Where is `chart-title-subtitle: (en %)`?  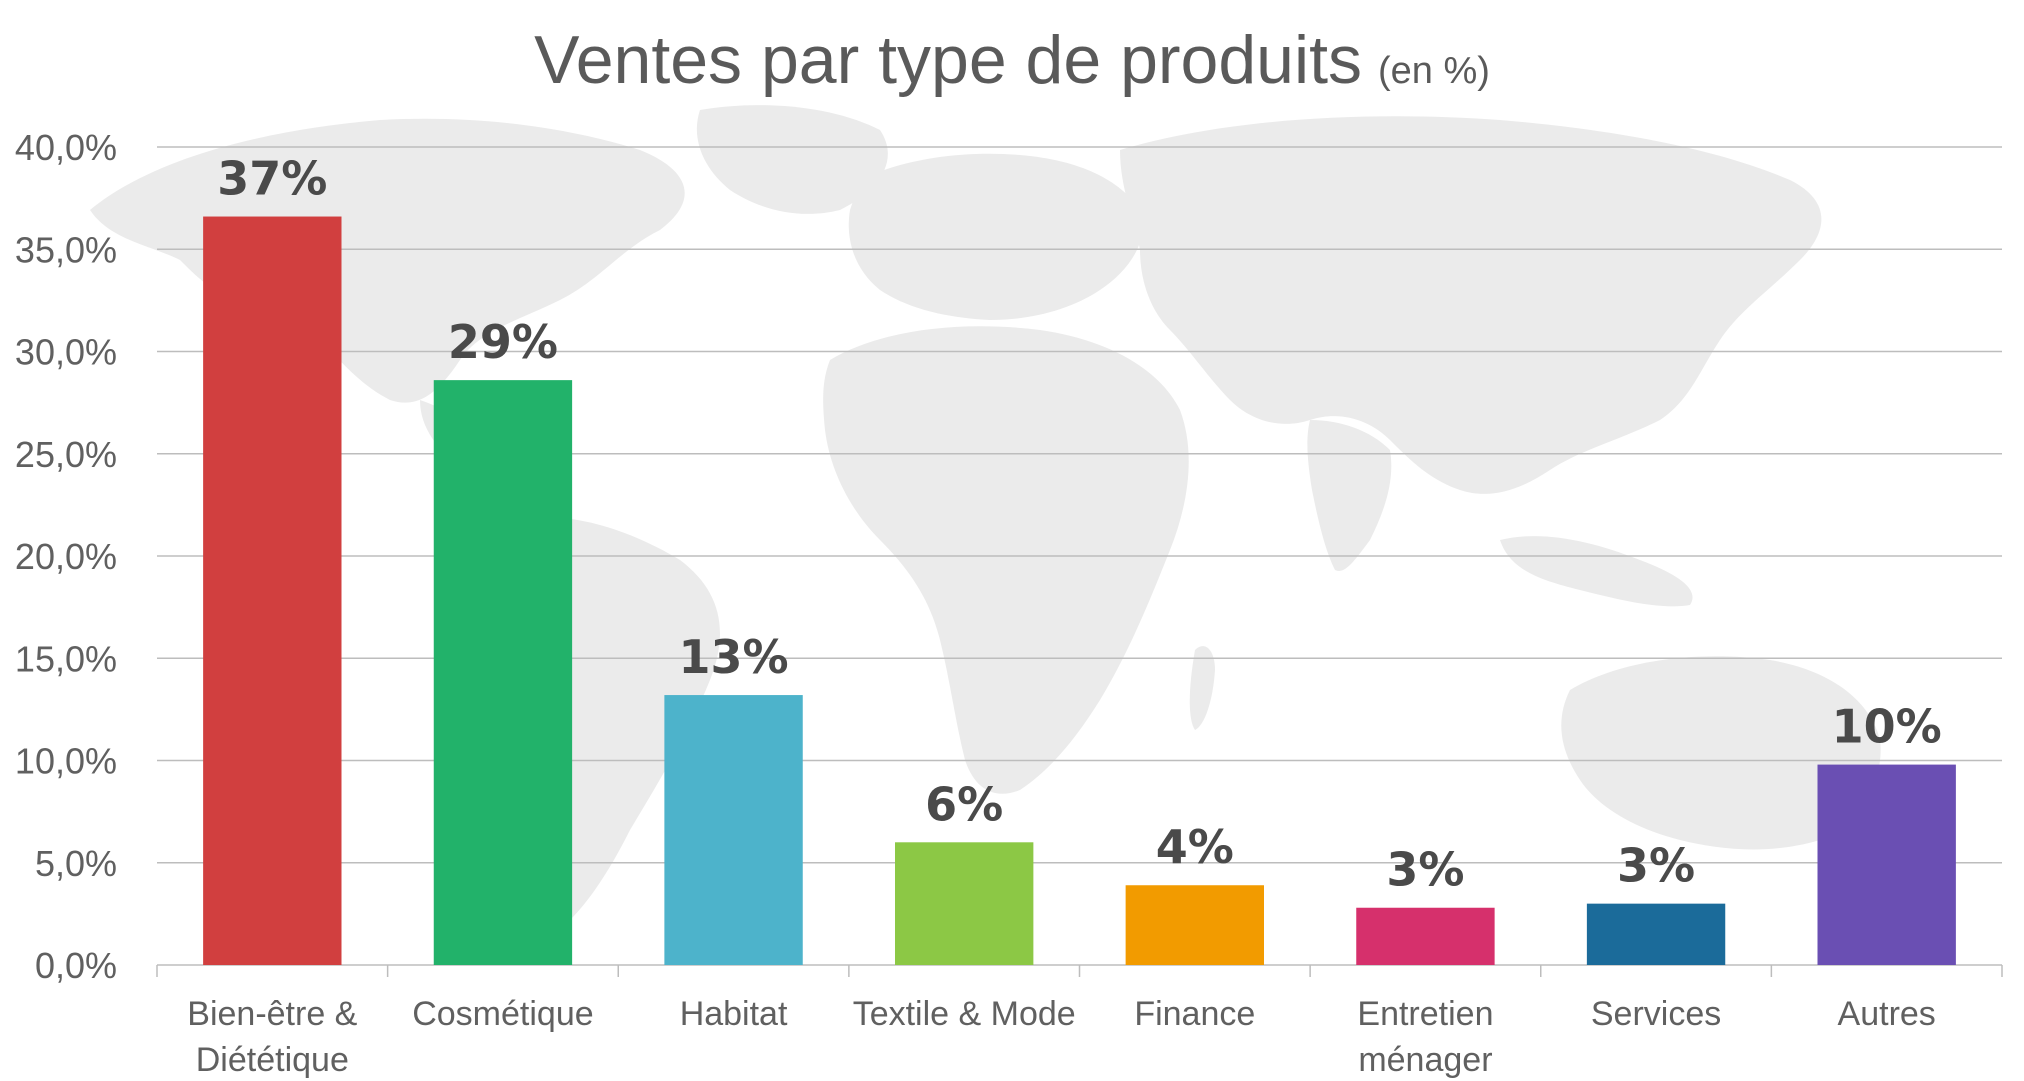 chart-title-subtitle: (en %) is located at coordinates (1434, 71).